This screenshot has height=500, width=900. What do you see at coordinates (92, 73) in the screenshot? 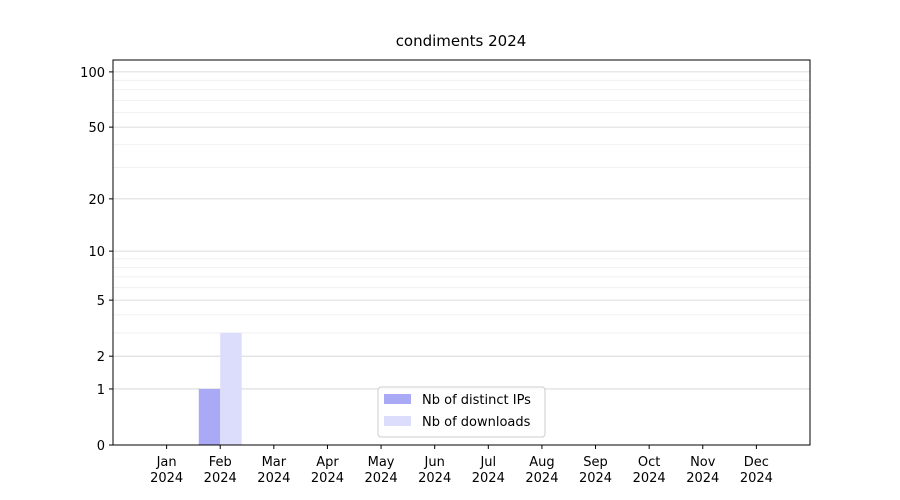
I see `y-tick-label: 100` at bounding box center [92, 73].